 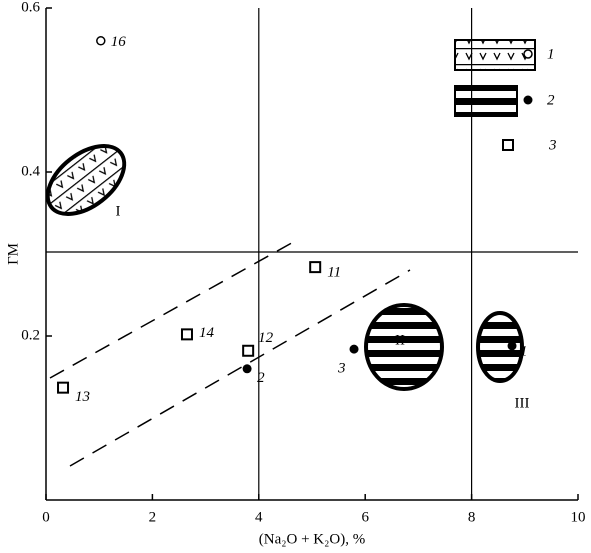 What do you see at coordinates (30, 7) in the screenshot?
I see `y-tick-label: 0.6` at bounding box center [30, 7].